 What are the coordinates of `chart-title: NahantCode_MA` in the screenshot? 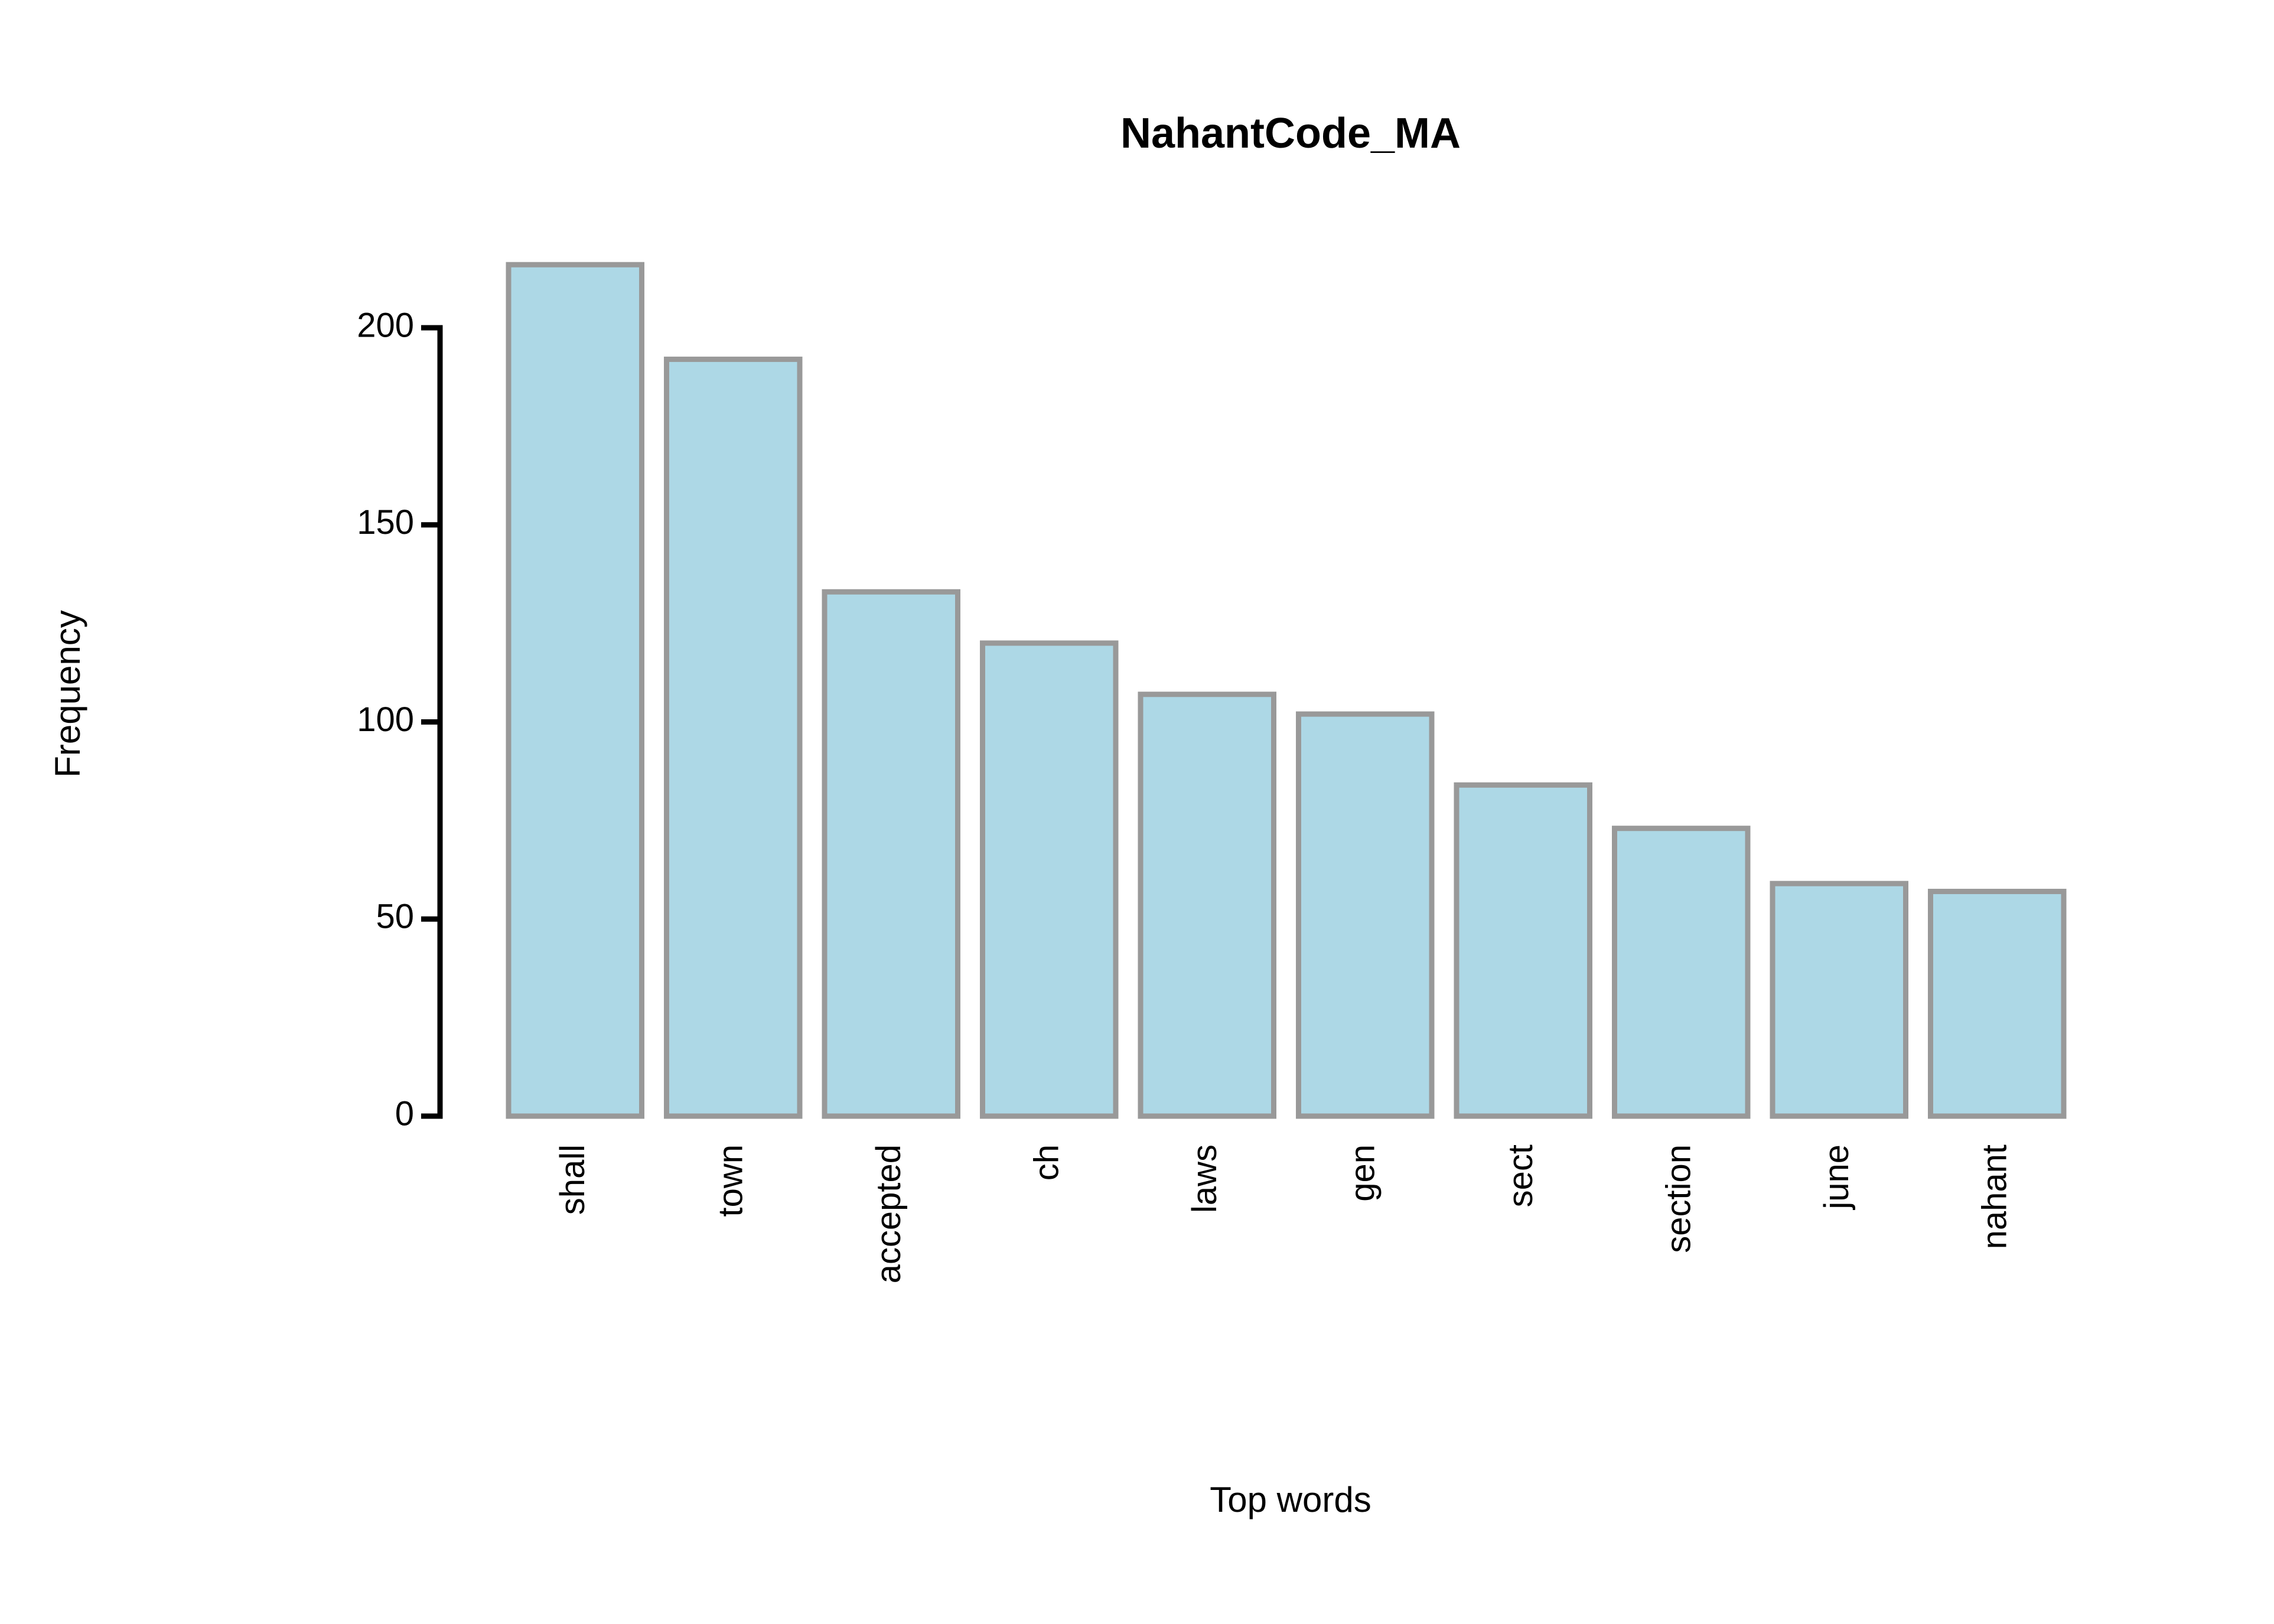 It's located at (1290, 133).